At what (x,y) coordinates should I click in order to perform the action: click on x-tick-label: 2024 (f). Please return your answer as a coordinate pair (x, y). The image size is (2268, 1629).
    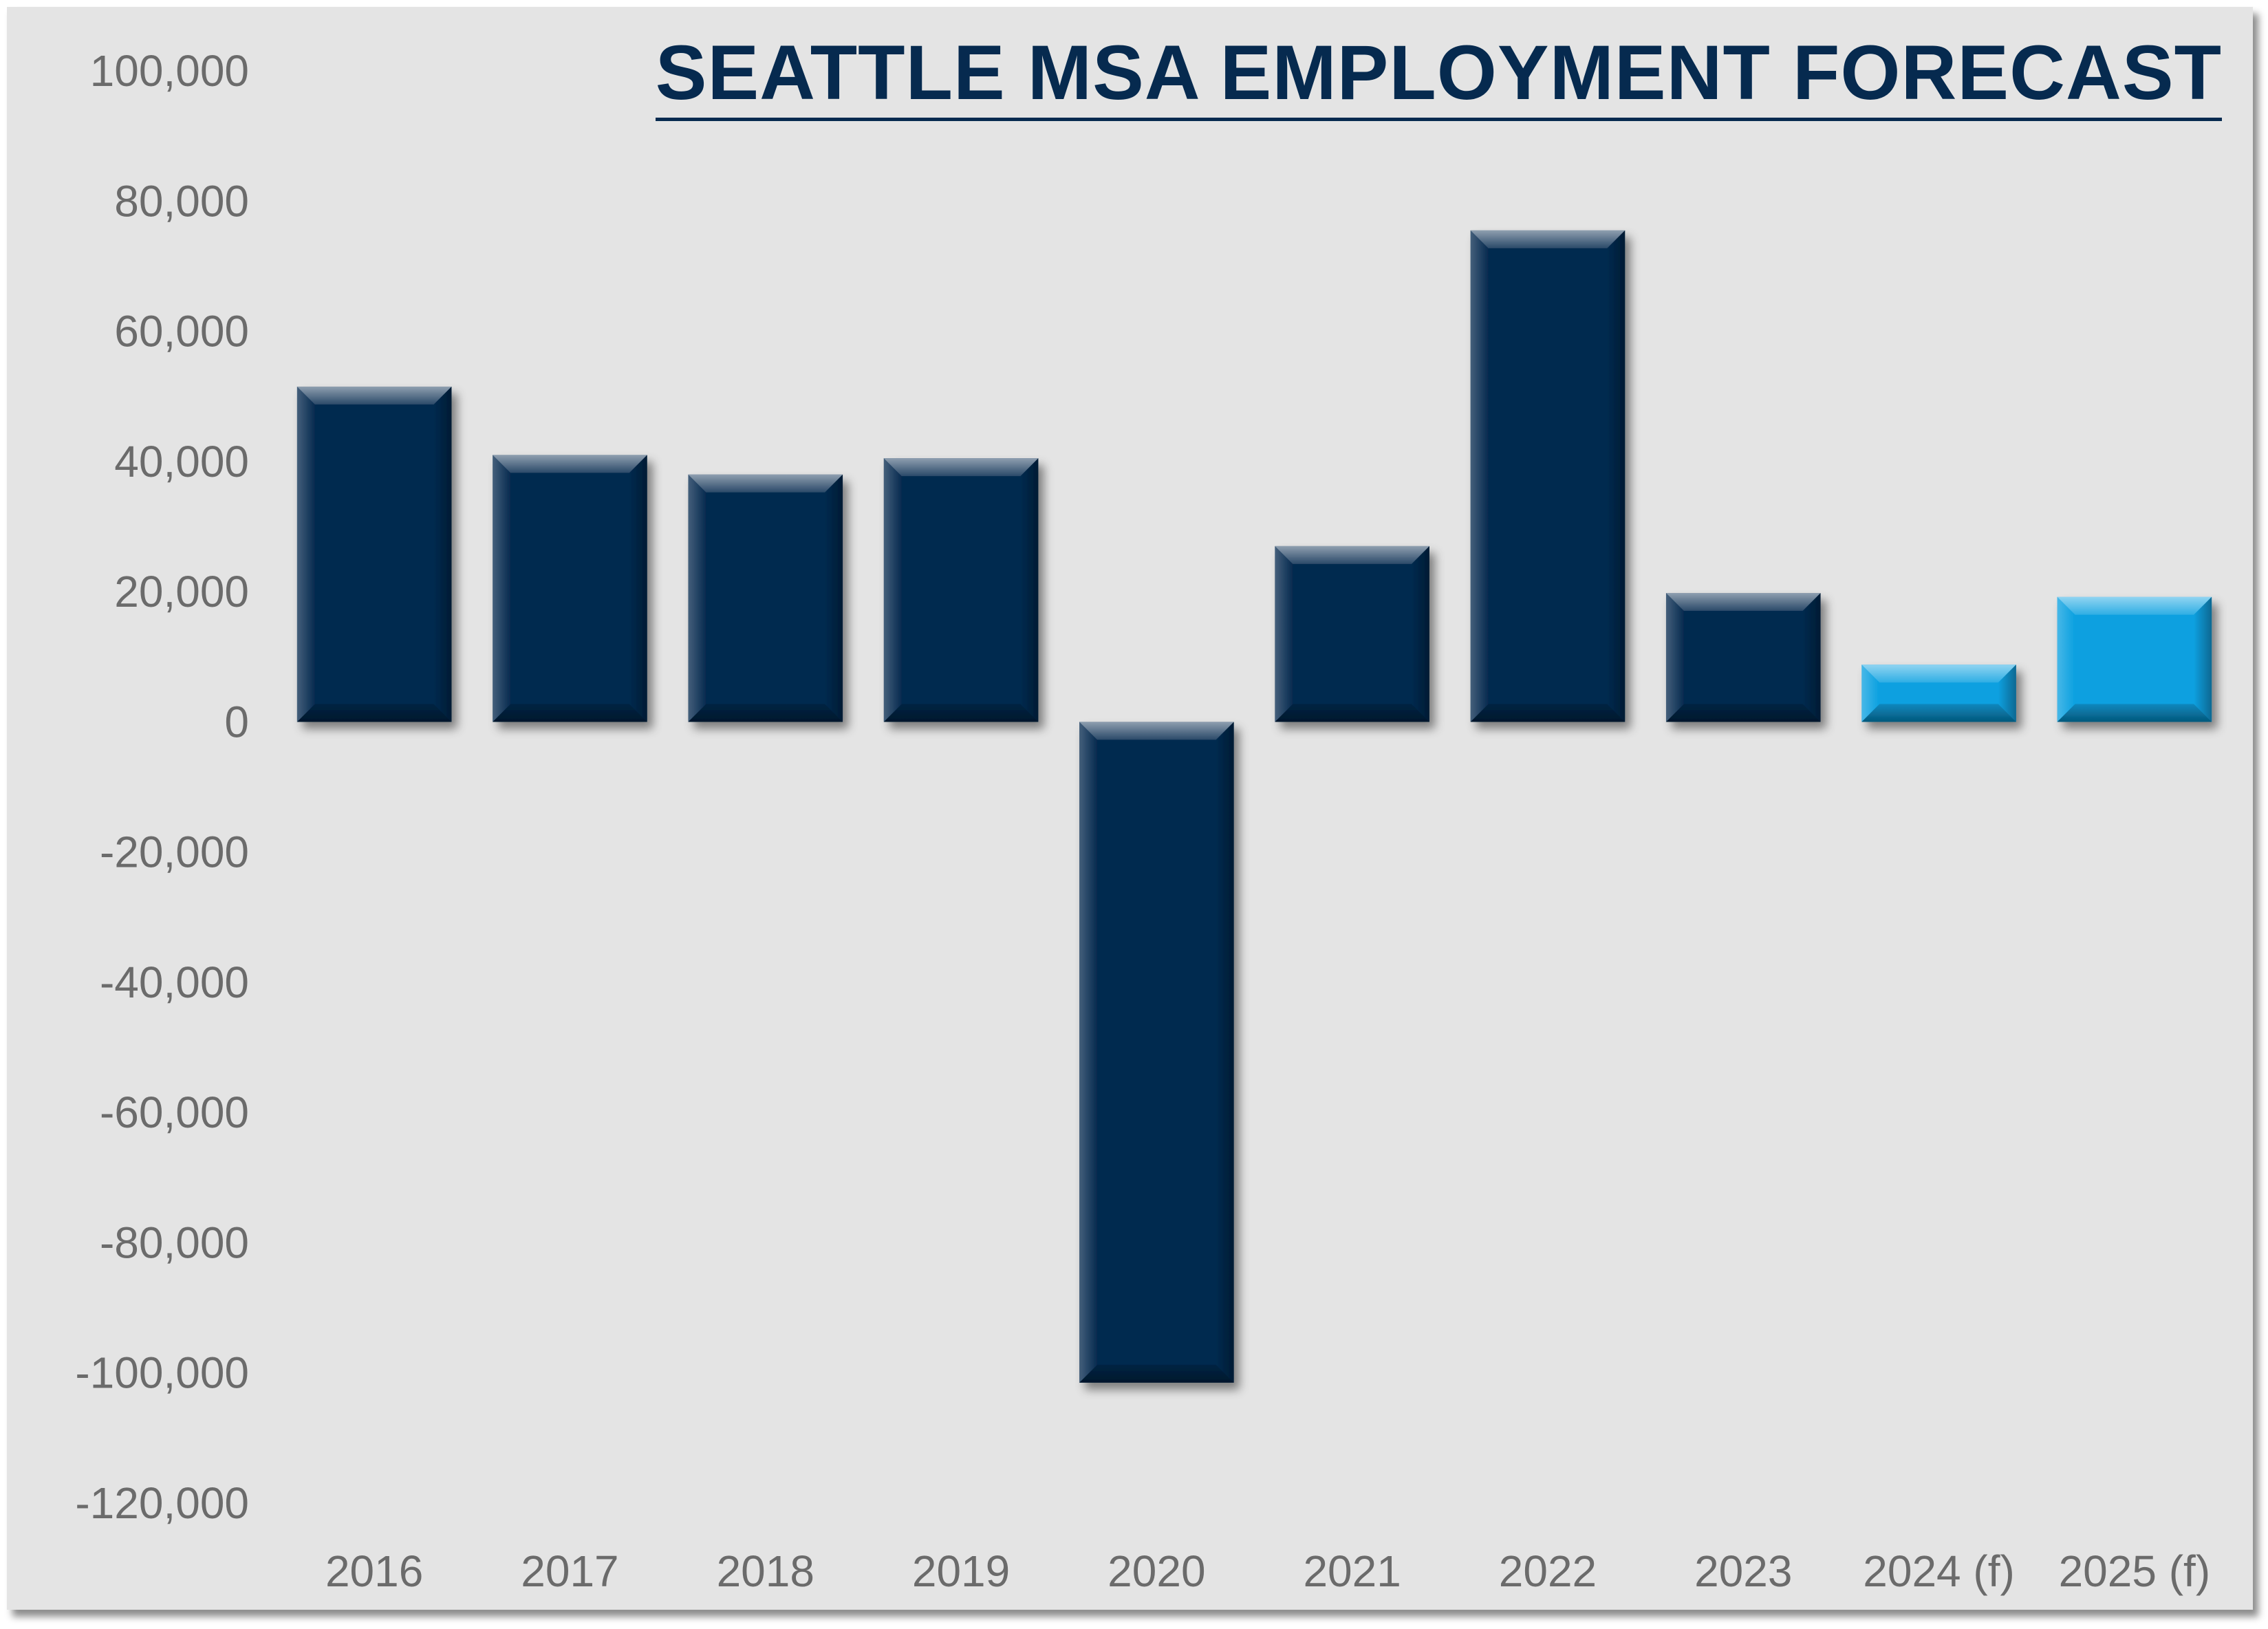
    Looking at the image, I should click on (1939, 1571).